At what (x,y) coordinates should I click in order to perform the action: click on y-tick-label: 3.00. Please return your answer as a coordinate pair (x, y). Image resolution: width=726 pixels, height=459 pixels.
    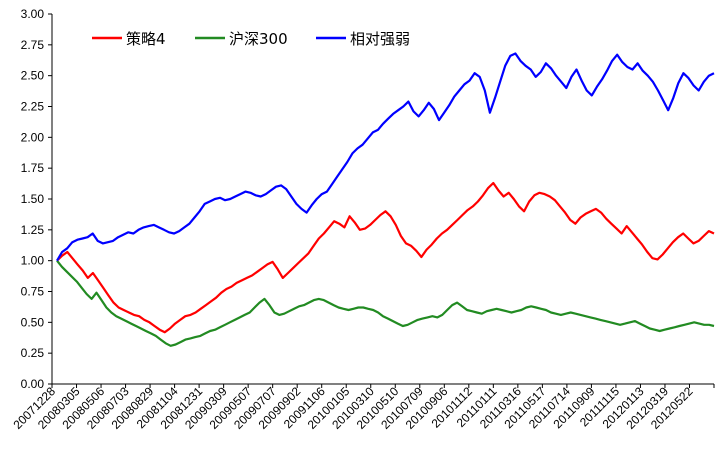
    Looking at the image, I should click on (33, 14).